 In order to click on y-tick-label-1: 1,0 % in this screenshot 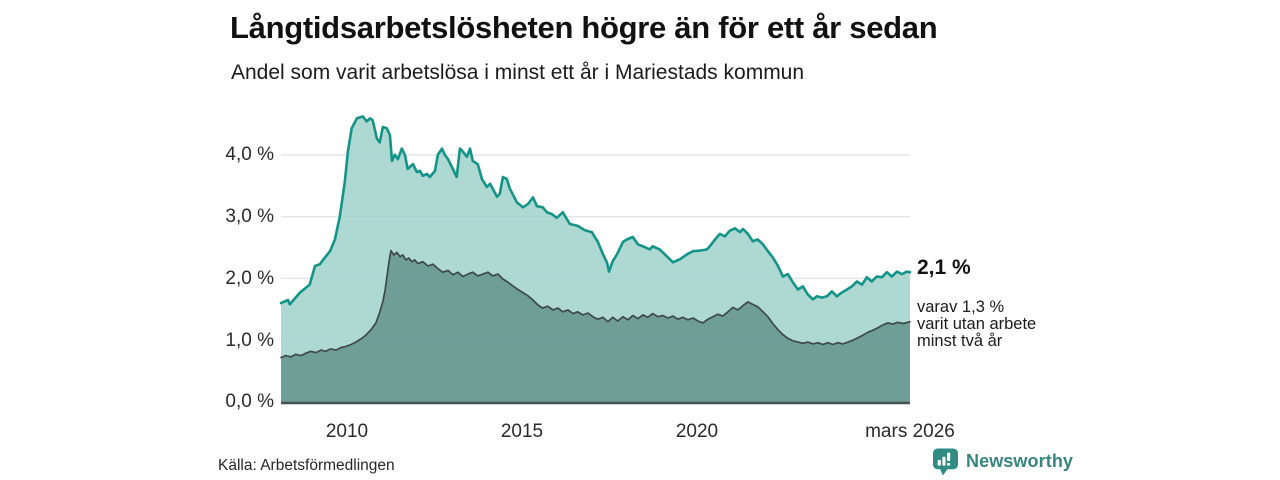, I will do `click(249, 340)`.